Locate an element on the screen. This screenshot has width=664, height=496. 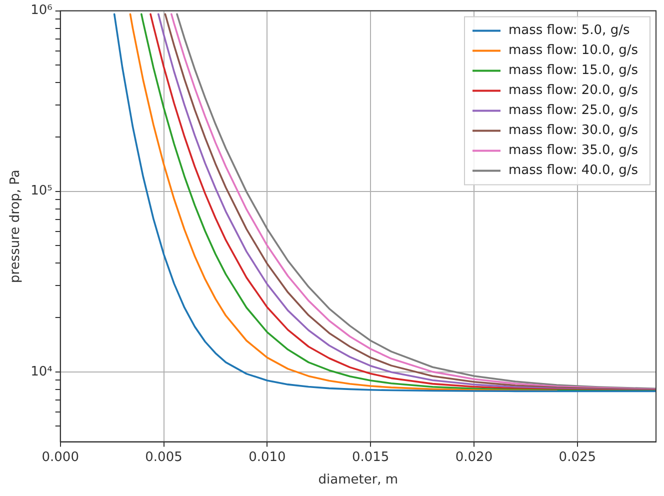
legend-label: mass flow: 10.0, g/s is located at coordinates (573, 50).